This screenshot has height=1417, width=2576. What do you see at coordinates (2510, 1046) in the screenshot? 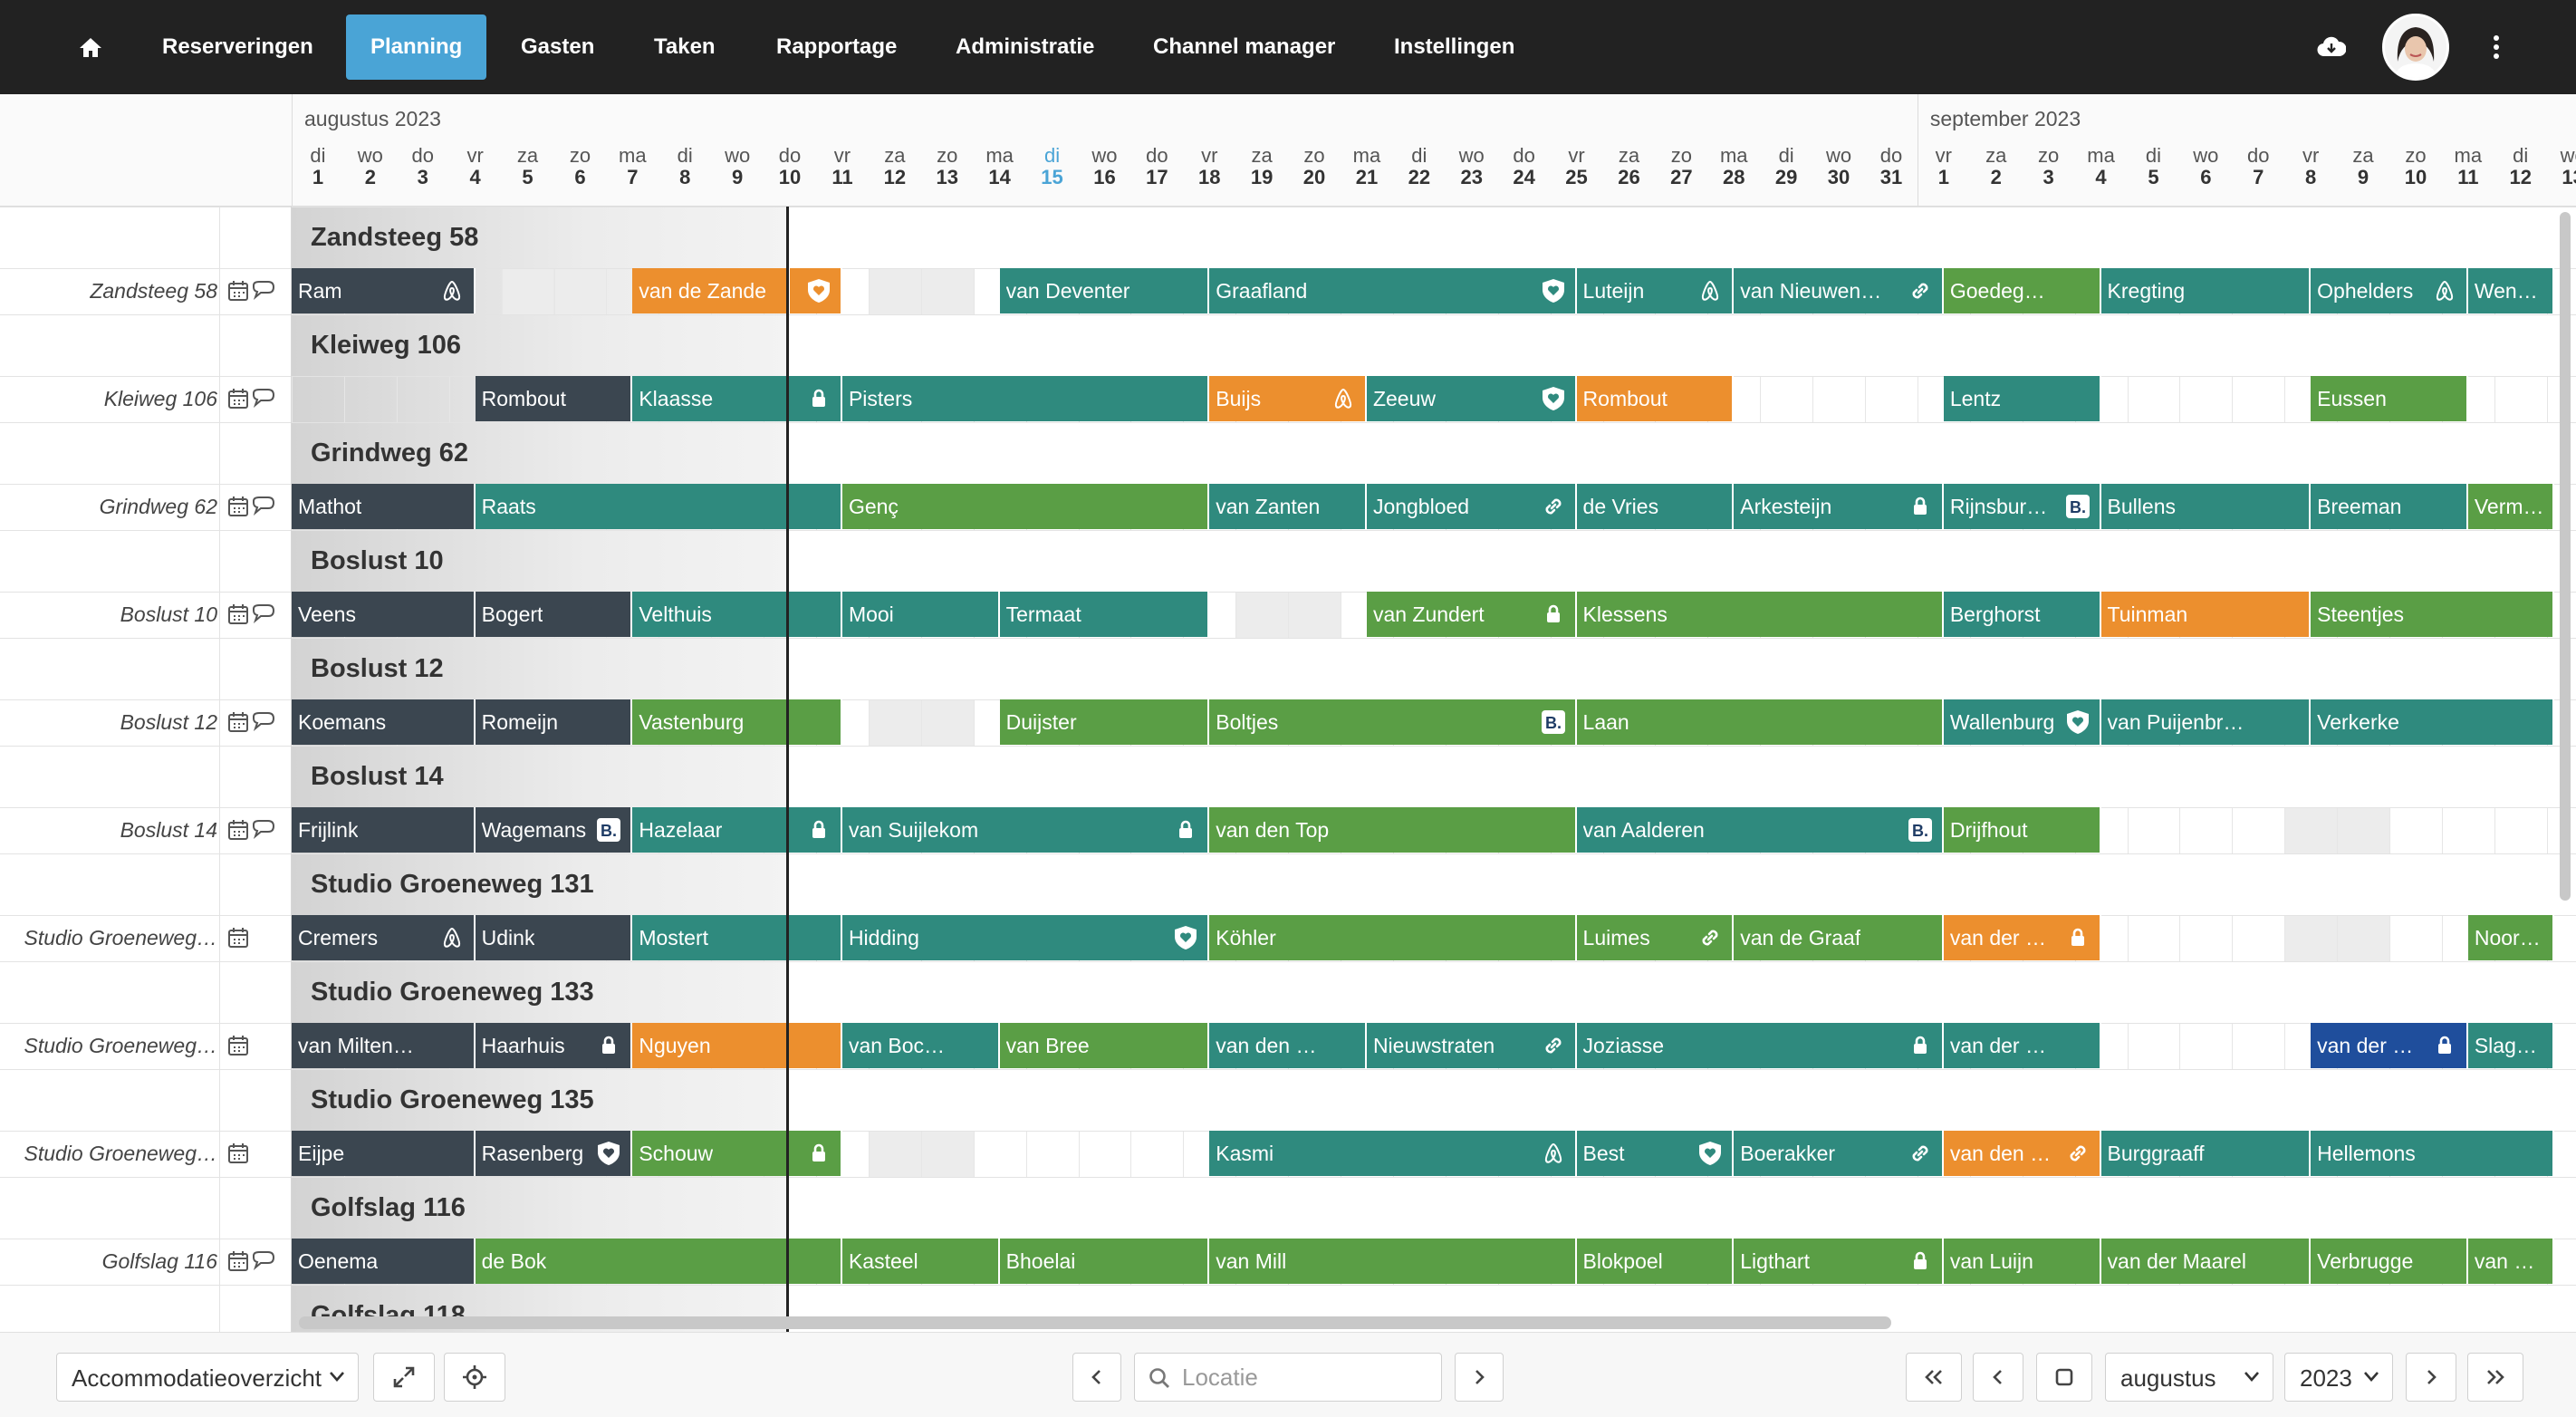
I see `booking-bar: Slagboom` at bounding box center [2510, 1046].